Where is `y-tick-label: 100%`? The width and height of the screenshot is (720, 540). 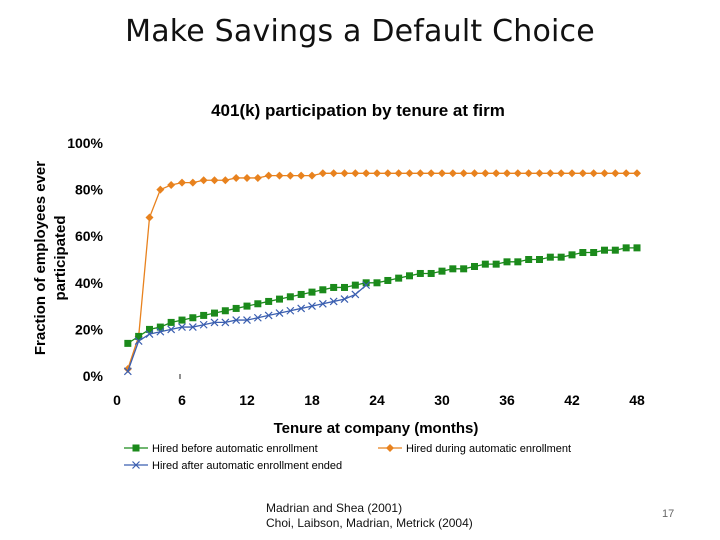
y-tick-label: 100% is located at coordinates (85, 143).